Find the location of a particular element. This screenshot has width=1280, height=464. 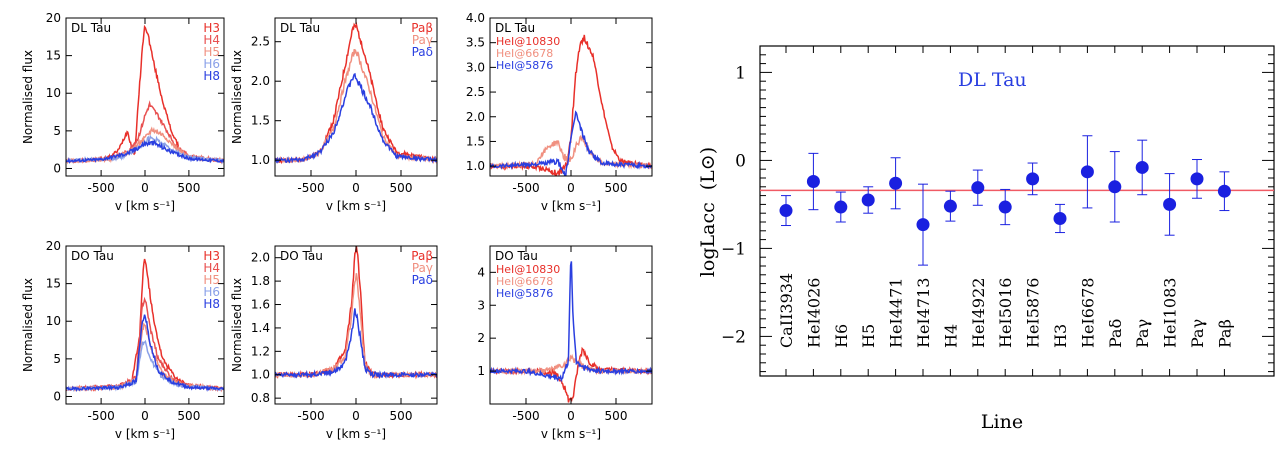

y-tick-label: −2 is located at coordinates (733, 337).